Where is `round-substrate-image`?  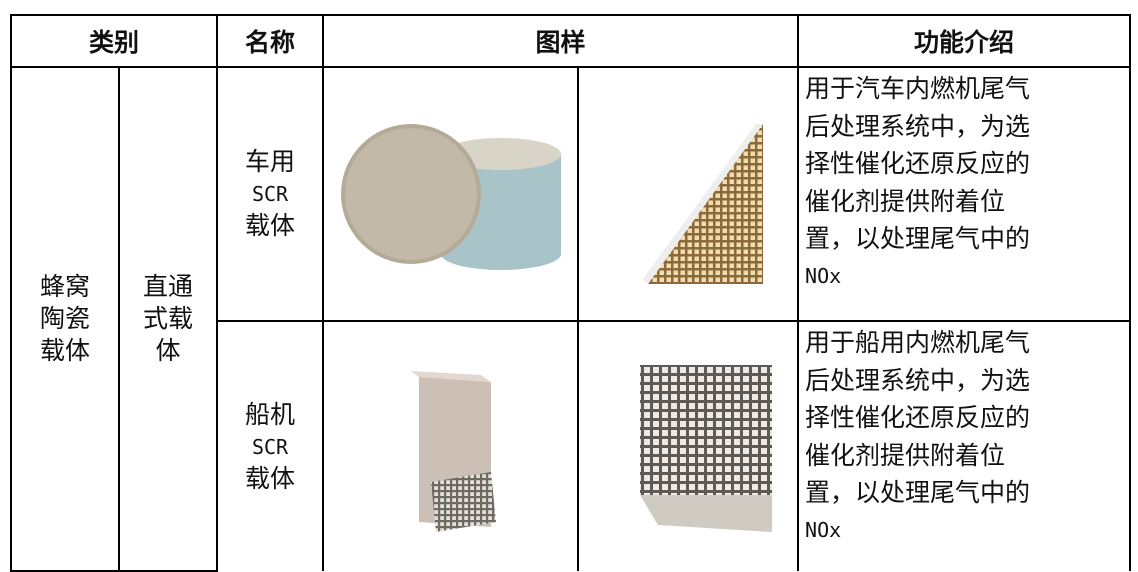
round-substrate-image is located at coordinates (450, 197).